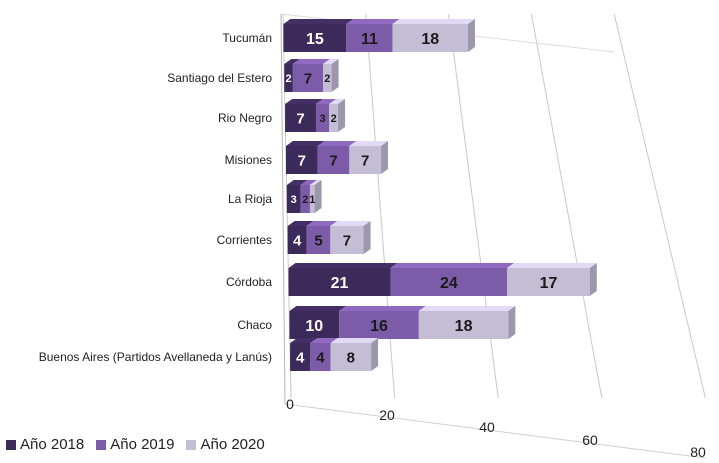 The image size is (719, 463). What do you see at coordinates (52, 444) in the screenshot?
I see `legend-label-2018: Año 2018` at bounding box center [52, 444].